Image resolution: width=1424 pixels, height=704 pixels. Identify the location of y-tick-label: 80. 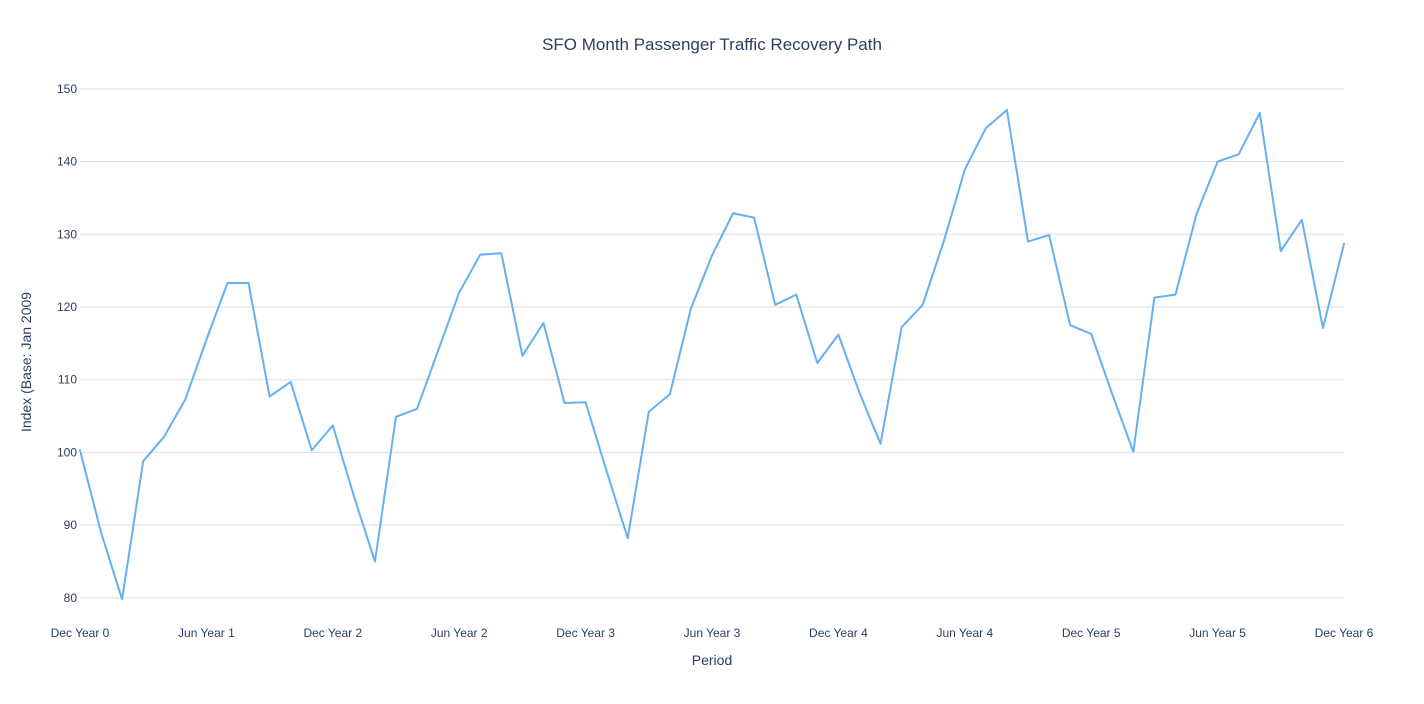
(71, 598).